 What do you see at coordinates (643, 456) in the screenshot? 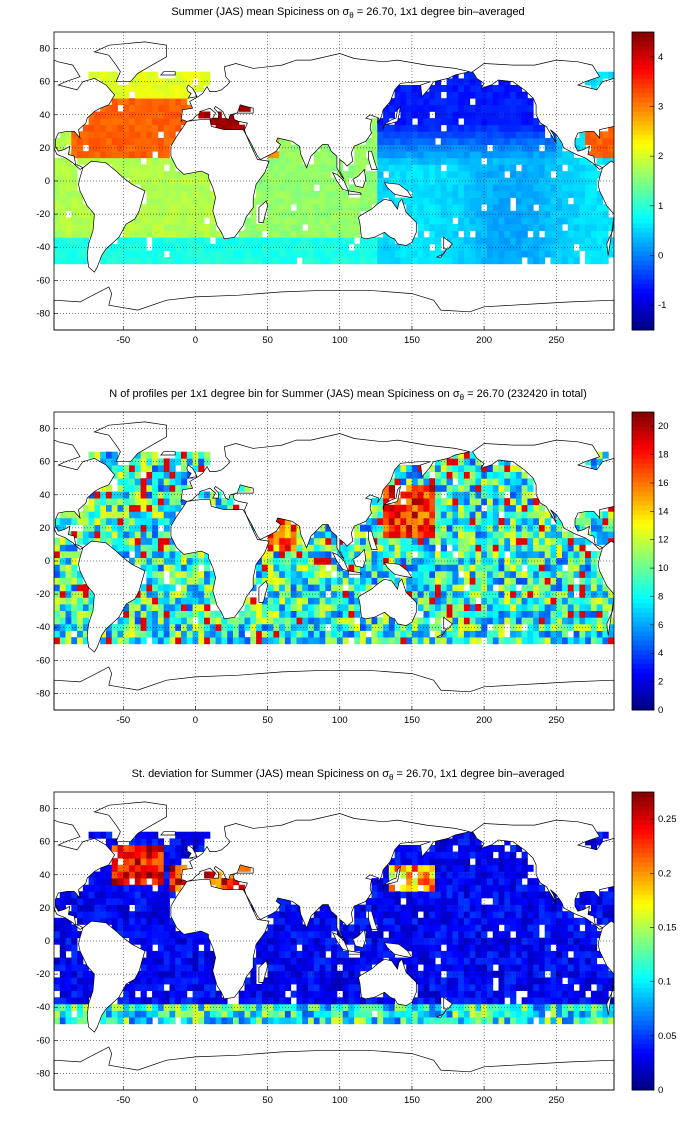
I see `colorbar-swatch` at bounding box center [643, 456].